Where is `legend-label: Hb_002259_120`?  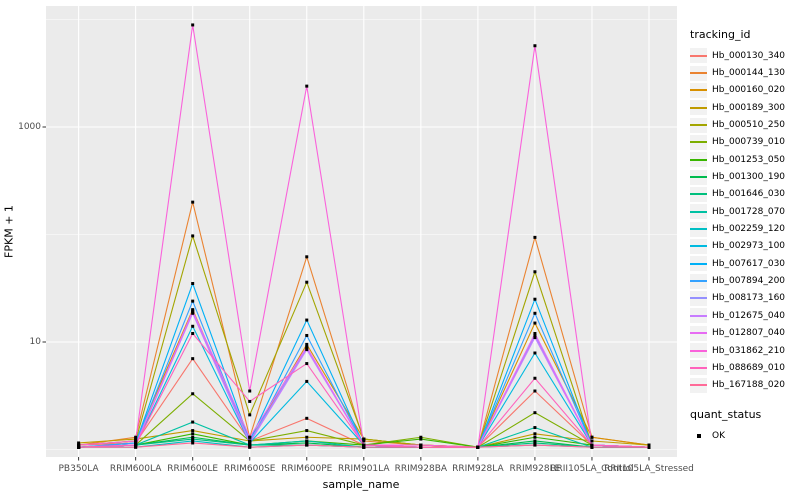 legend-label: Hb_002259_120 is located at coordinates (749, 229).